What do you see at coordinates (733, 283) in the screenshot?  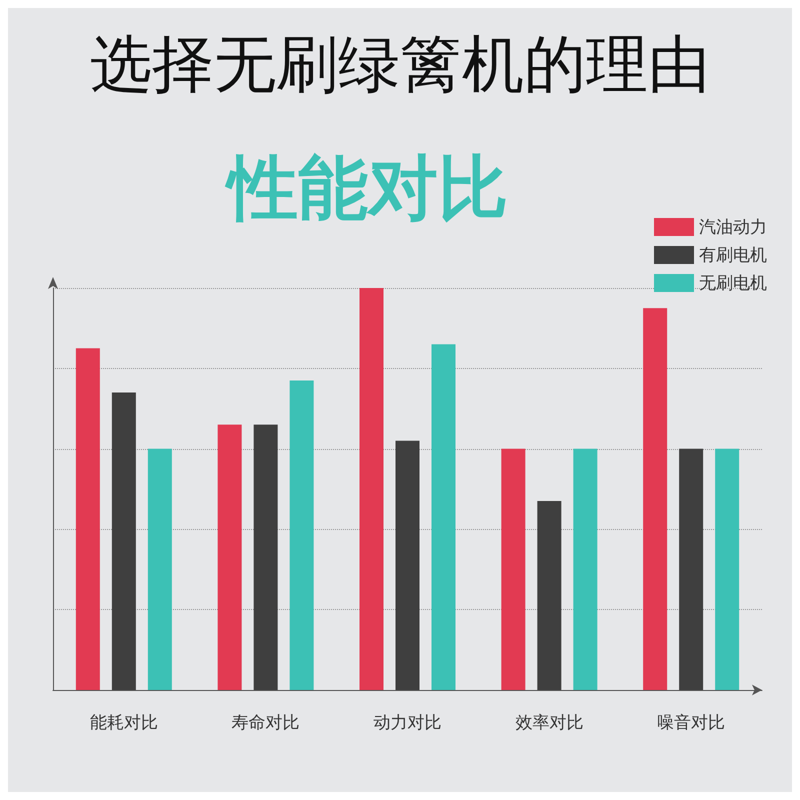 I see `legend-label: 无刷电机` at bounding box center [733, 283].